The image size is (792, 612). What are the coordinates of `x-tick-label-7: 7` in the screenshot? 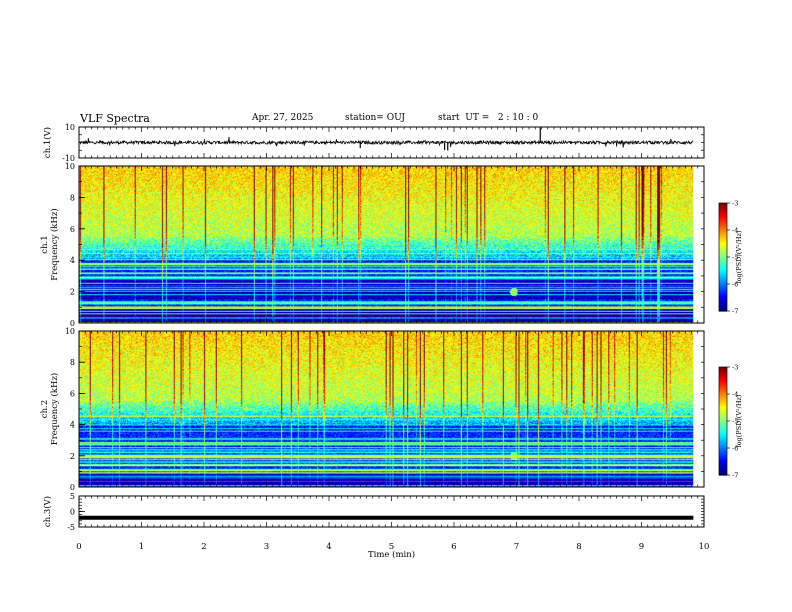 It's located at (516, 547).